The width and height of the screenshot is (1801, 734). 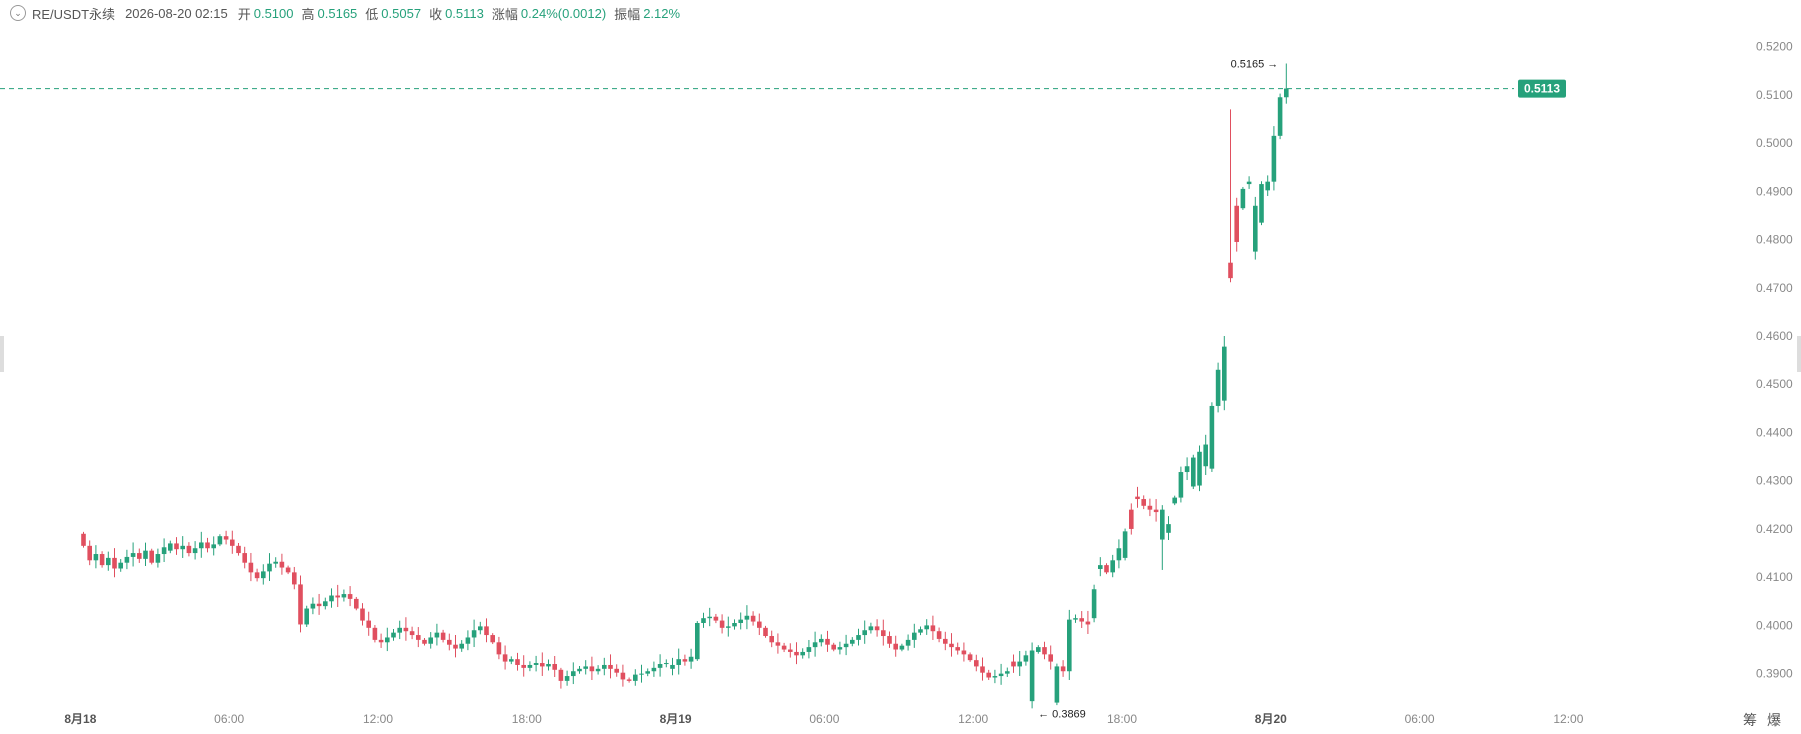 What do you see at coordinates (2, 354) in the screenshot?
I see `left-panel-handle` at bounding box center [2, 354].